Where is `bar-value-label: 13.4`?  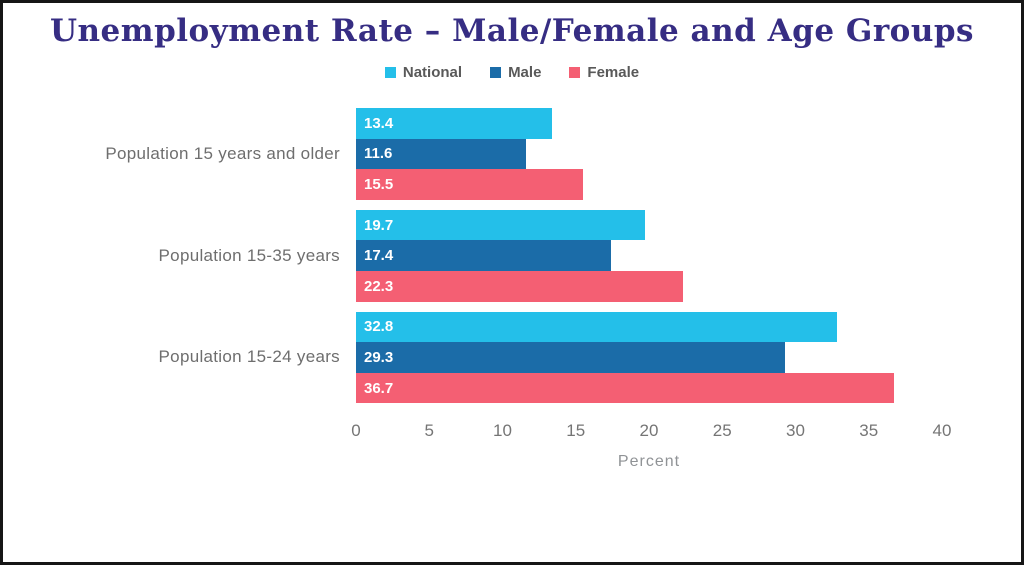
bar-value-label: 13.4 is located at coordinates (379, 123).